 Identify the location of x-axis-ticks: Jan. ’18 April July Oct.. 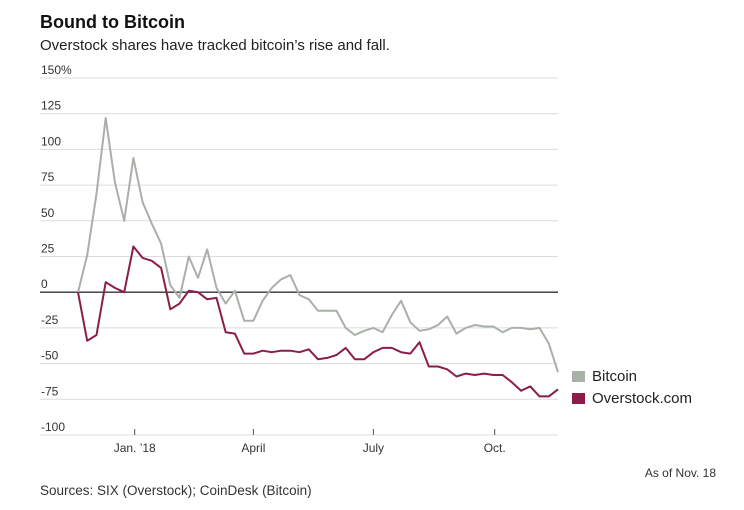
(310, 442).